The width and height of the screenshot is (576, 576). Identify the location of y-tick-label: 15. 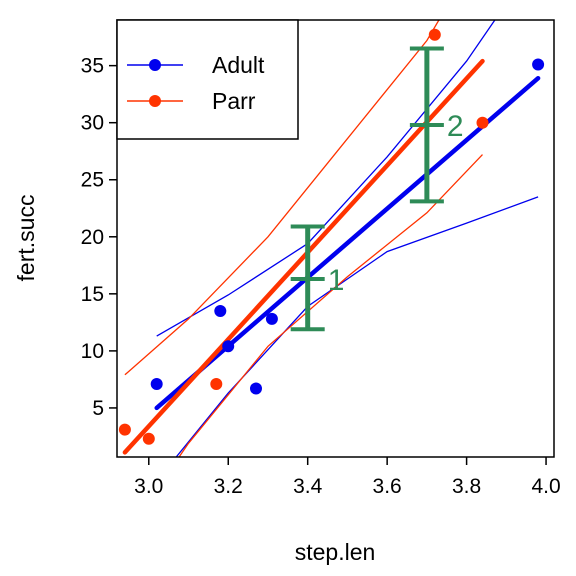
(92, 294).